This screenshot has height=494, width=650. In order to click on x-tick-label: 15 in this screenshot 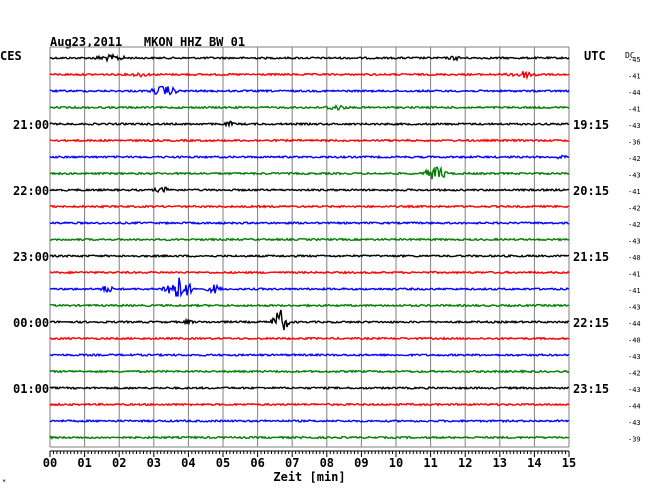, I will do `click(569, 463)`.